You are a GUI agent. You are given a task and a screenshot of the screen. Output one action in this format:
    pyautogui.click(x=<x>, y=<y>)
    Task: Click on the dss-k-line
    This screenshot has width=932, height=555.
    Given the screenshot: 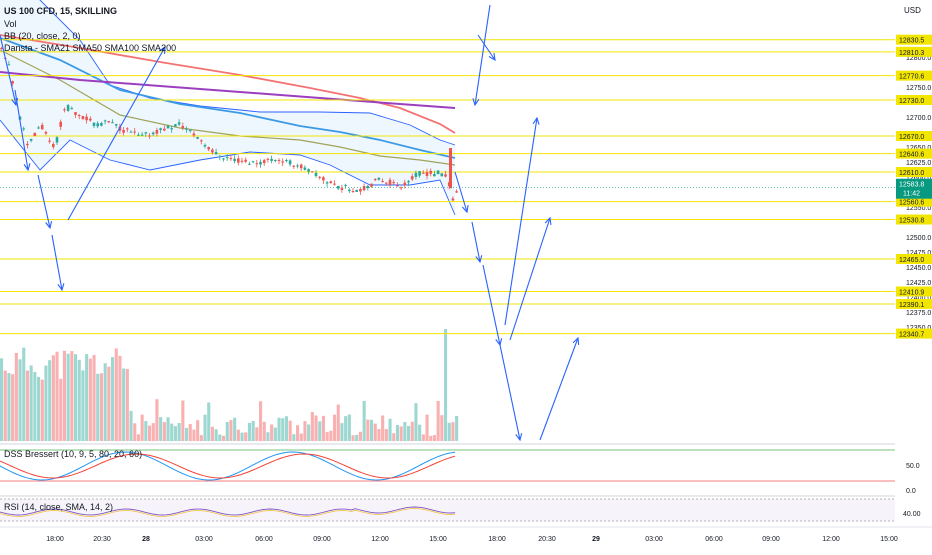 What is the action you would take?
    pyautogui.click(x=228, y=466)
    